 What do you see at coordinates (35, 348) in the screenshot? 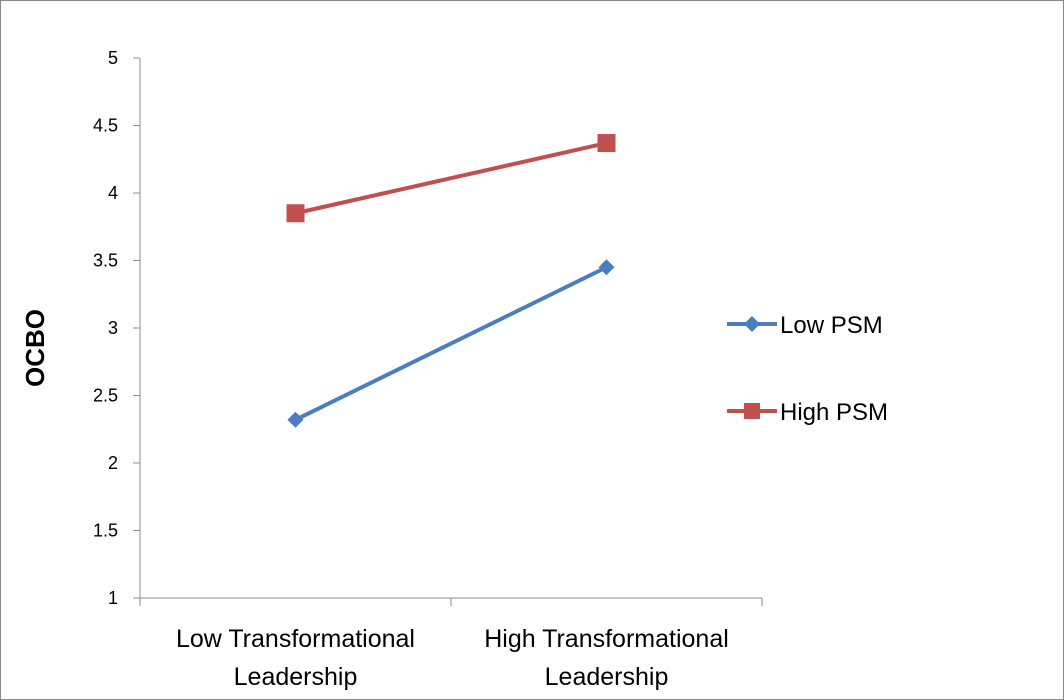
I see `y-axis-label: OCBO` at bounding box center [35, 348].